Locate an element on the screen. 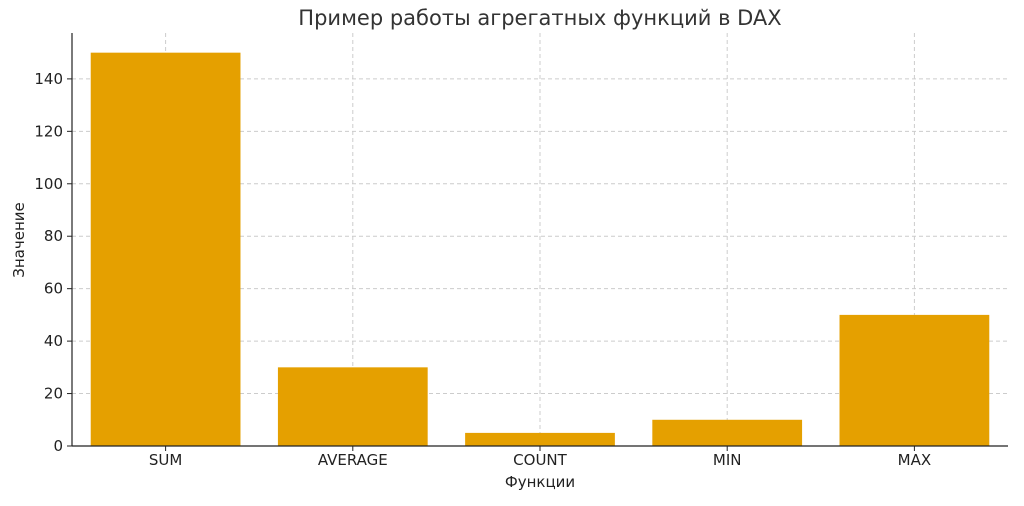 The height and width of the screenshot is (506, 1024). x-tick-label: MAX is located at coordinates (914, 460).